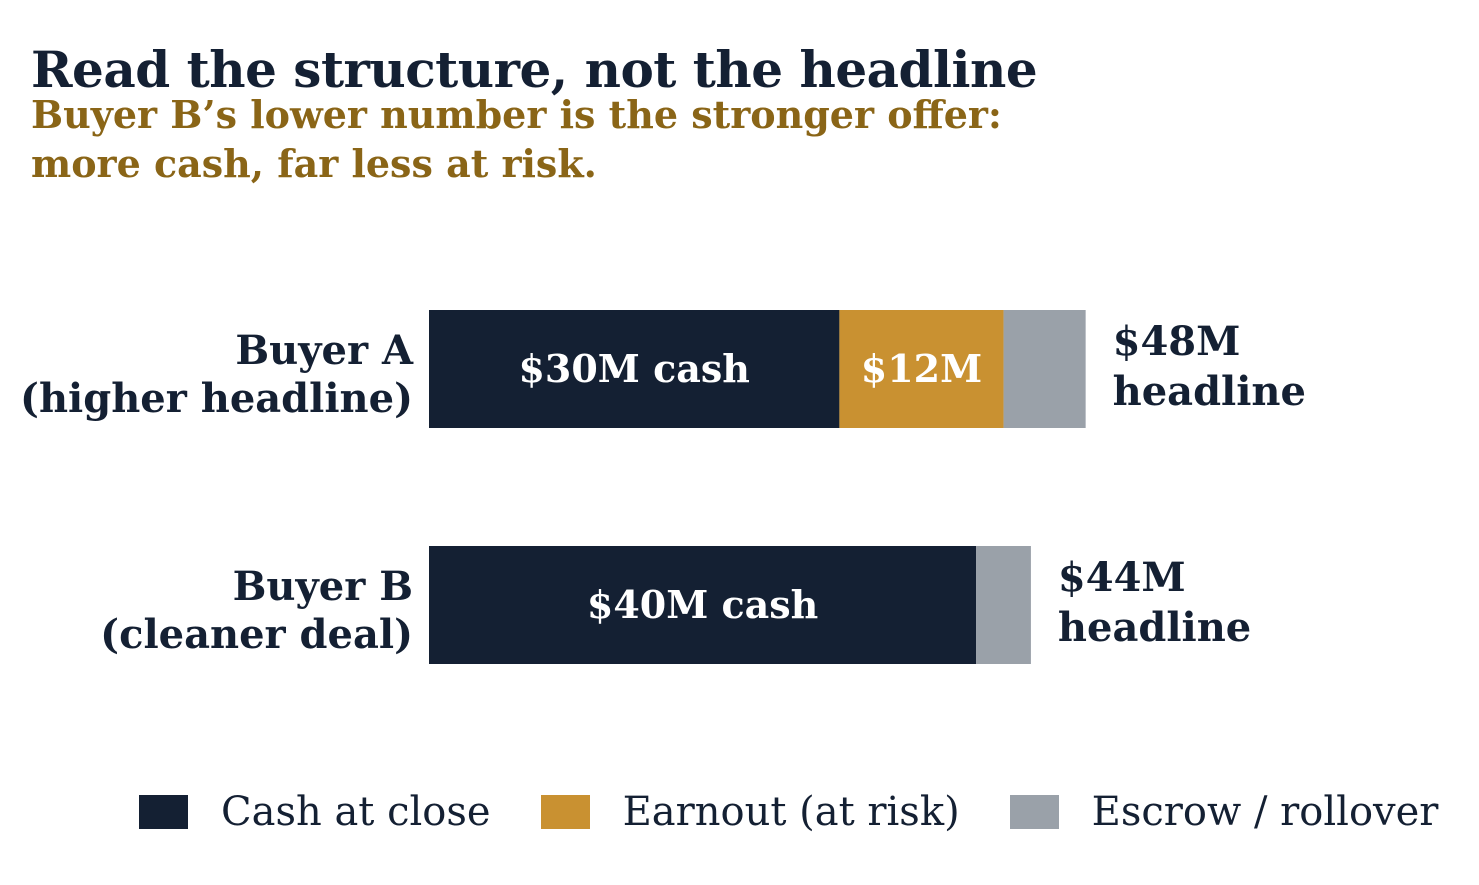 The image size is (1479, 885). I want to click on legend-label-earnout: Earnout (at risk), so click(791, 812).